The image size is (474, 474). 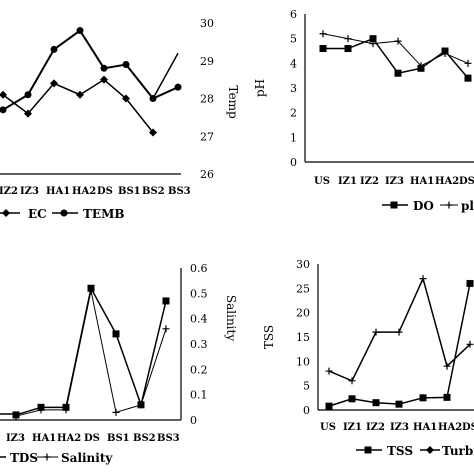 What do you see at coordinates (423, 206) in the screenshot?
I see `legend-do-label: DO` at bounding box center [423, 206].